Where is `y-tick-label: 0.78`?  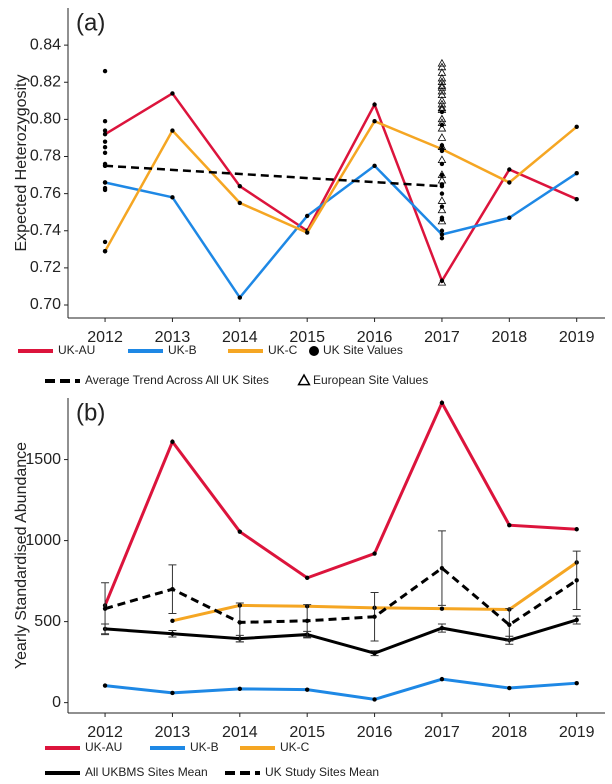 y-tick-label: 0.78 is located at coordinates (45, 156).